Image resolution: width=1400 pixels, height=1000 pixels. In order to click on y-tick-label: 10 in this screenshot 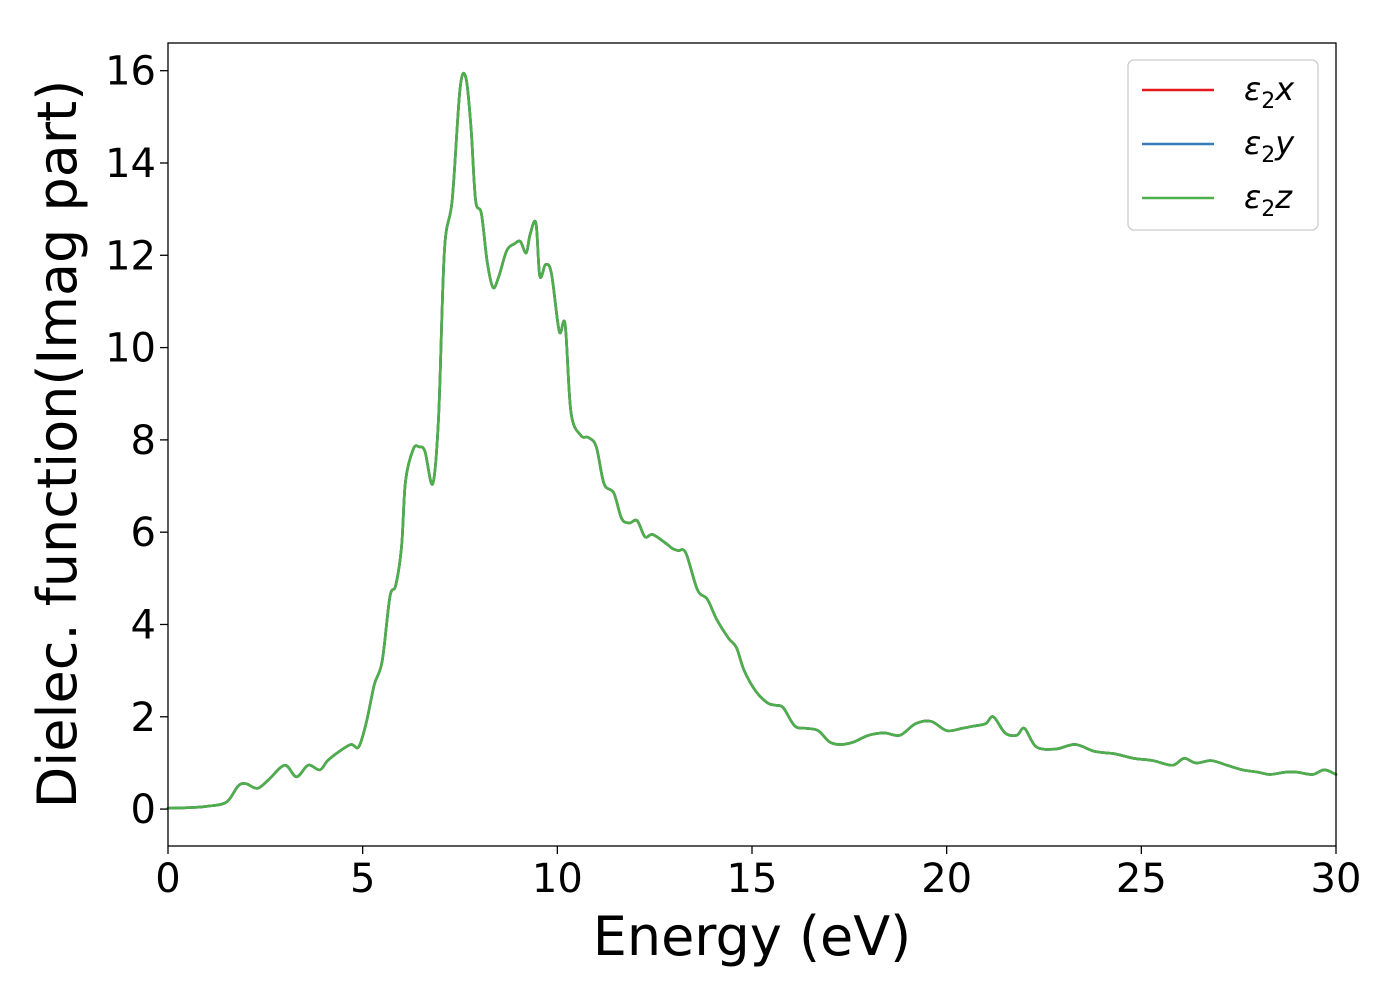, I will do `click(130, 349)`.